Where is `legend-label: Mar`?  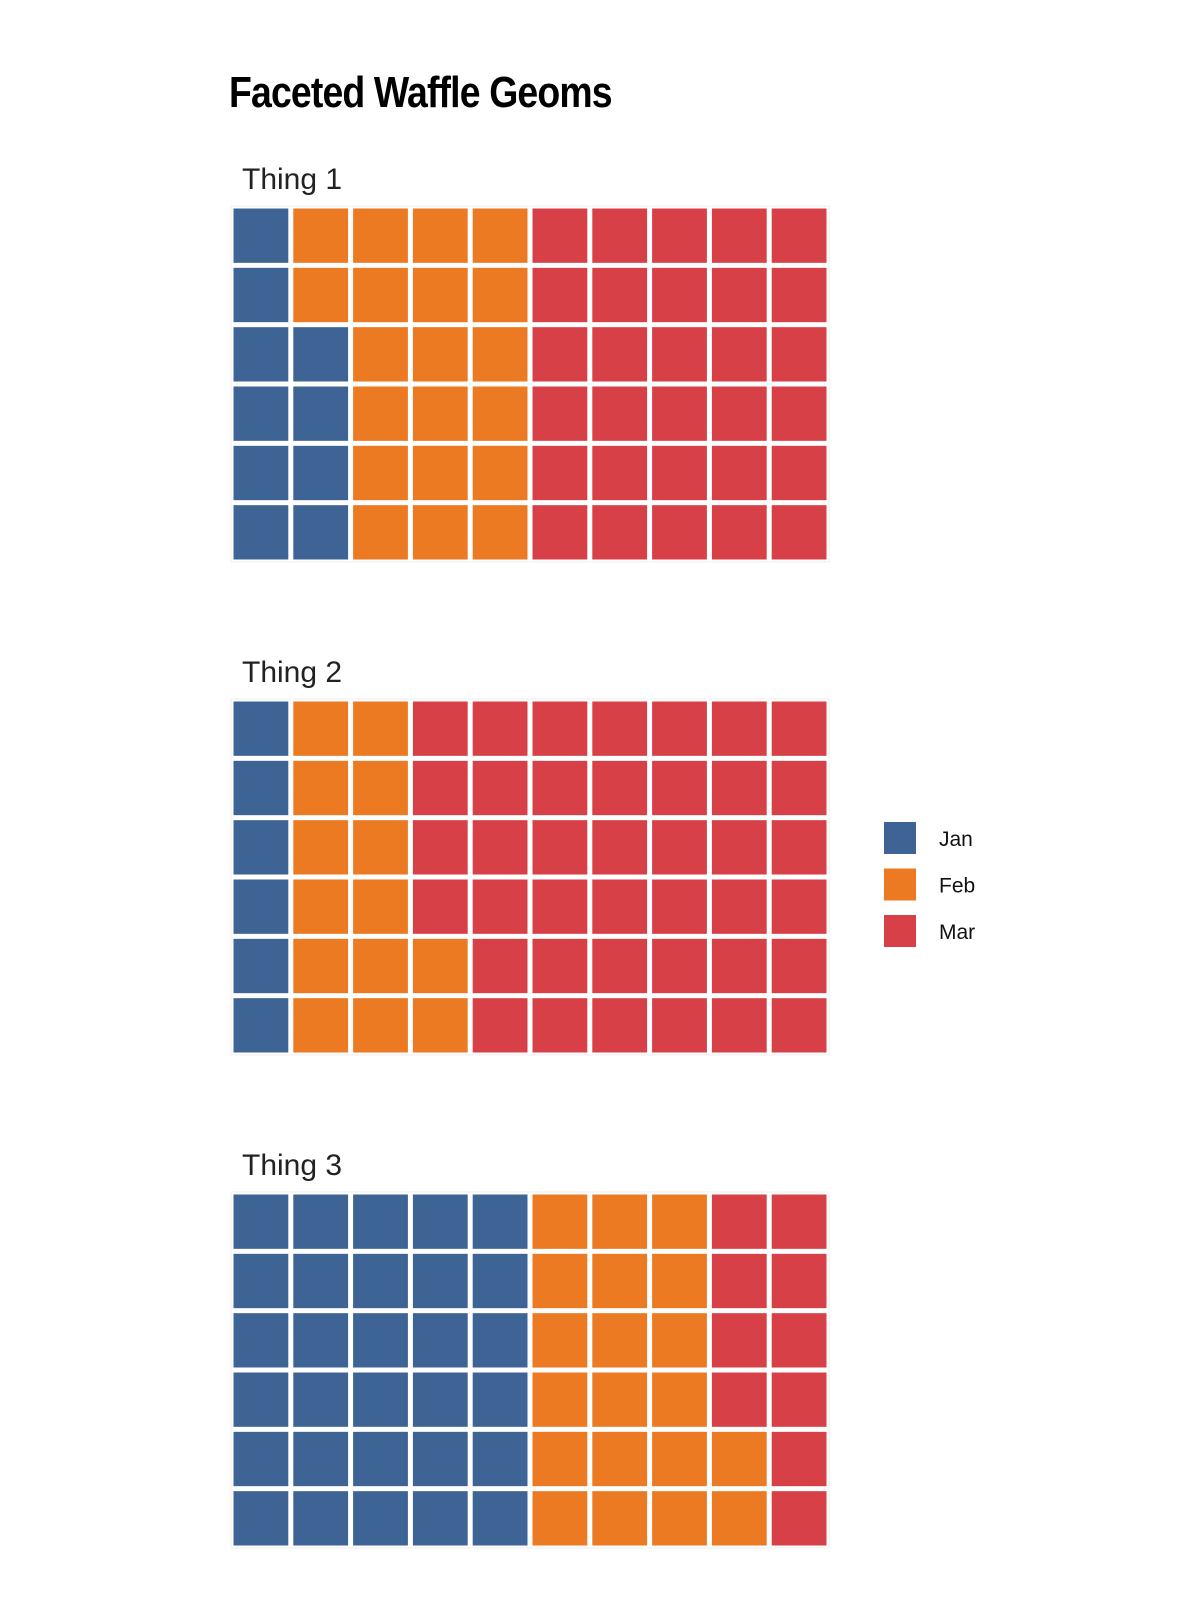 legend-label: Mar is located at coordinates (957, 932).